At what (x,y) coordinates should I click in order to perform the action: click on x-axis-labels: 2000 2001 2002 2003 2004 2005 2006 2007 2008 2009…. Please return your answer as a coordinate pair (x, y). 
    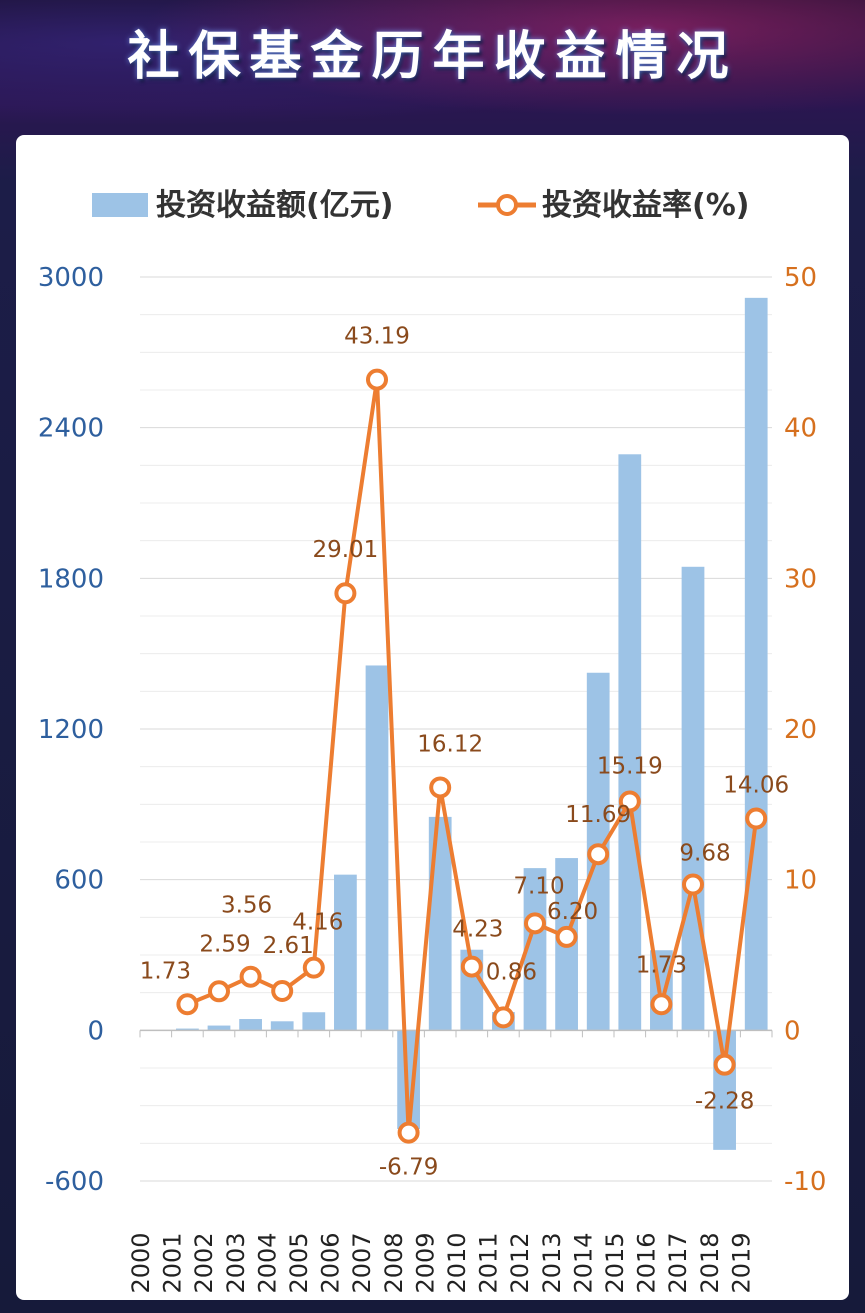
    Looking at the image, I should click on (441, 1262).